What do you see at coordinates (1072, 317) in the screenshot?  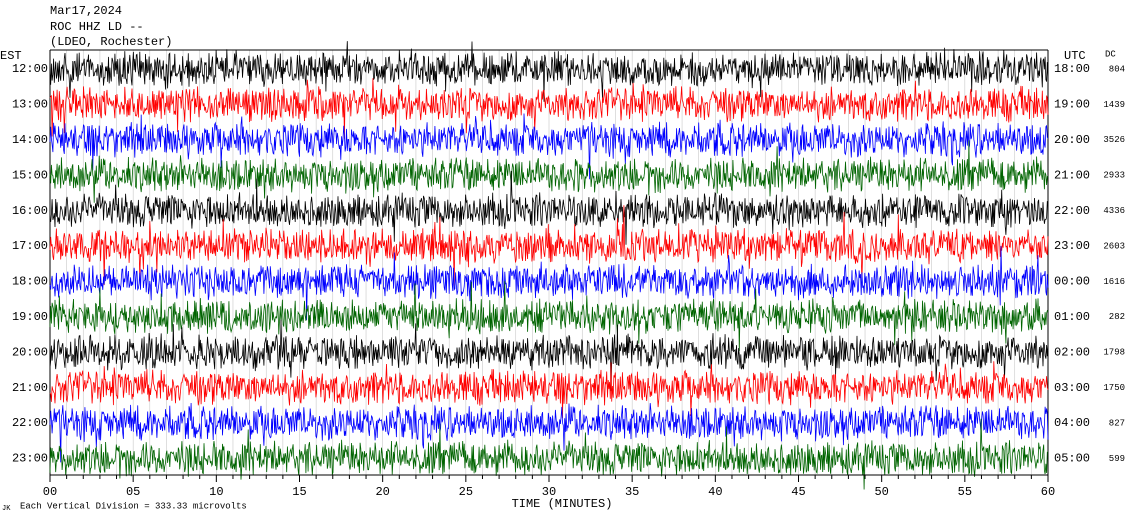 I see `utc-label: 01:00` at bounding box center [1072, 317].